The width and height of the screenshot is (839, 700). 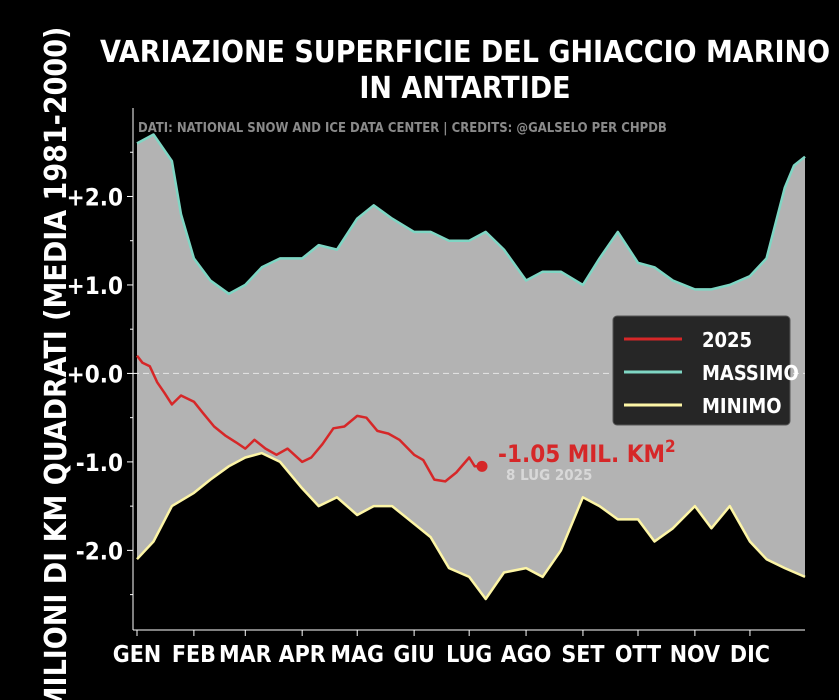 What do you see at coordinates (727, 340) in the screenshot?
I see `legend-label-2025: 2025` at bounding box center [727, 340].